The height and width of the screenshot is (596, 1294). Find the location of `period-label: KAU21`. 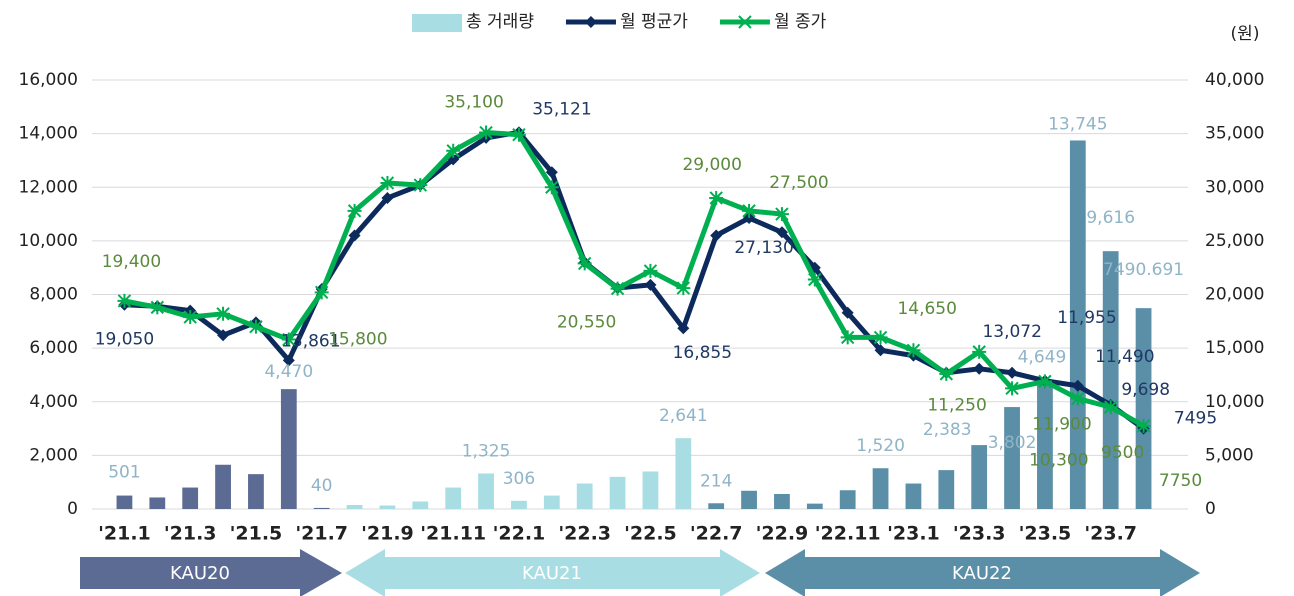

period-label: KAU21 is located at coordinates (552, 573).